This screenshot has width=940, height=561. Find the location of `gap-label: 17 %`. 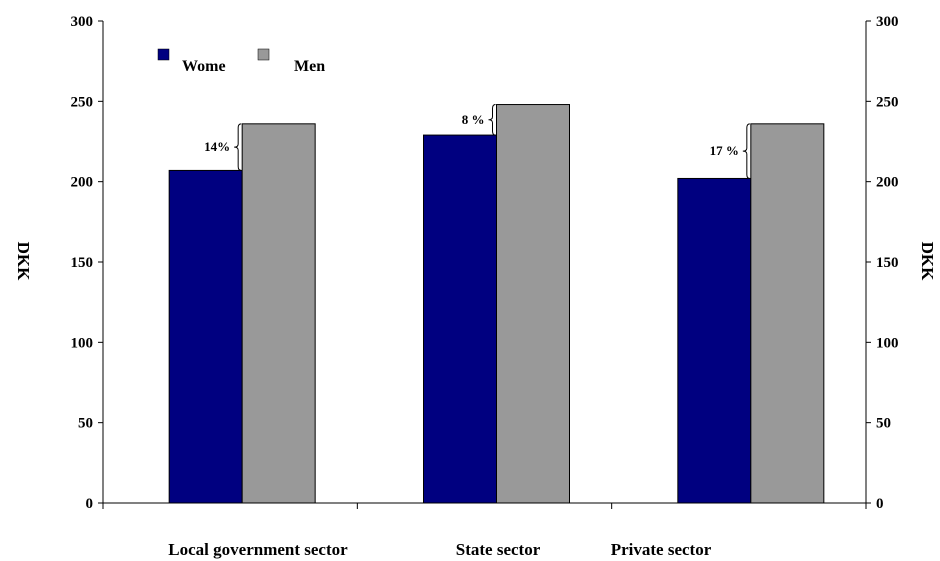

gap-label: 17 % is located at coordinates (724, 150).